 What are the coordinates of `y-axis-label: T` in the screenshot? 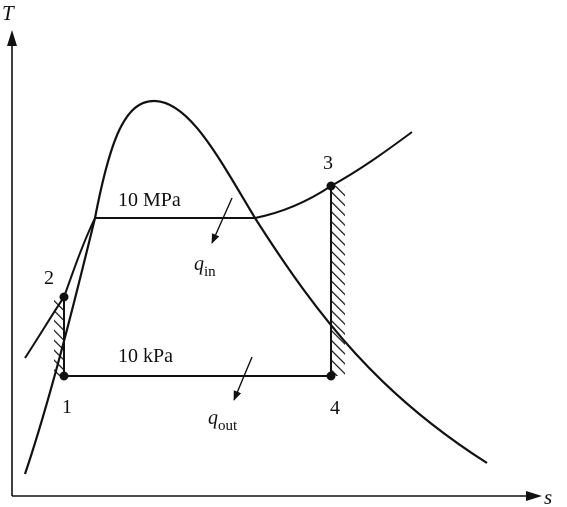 It's located at (8, 13).